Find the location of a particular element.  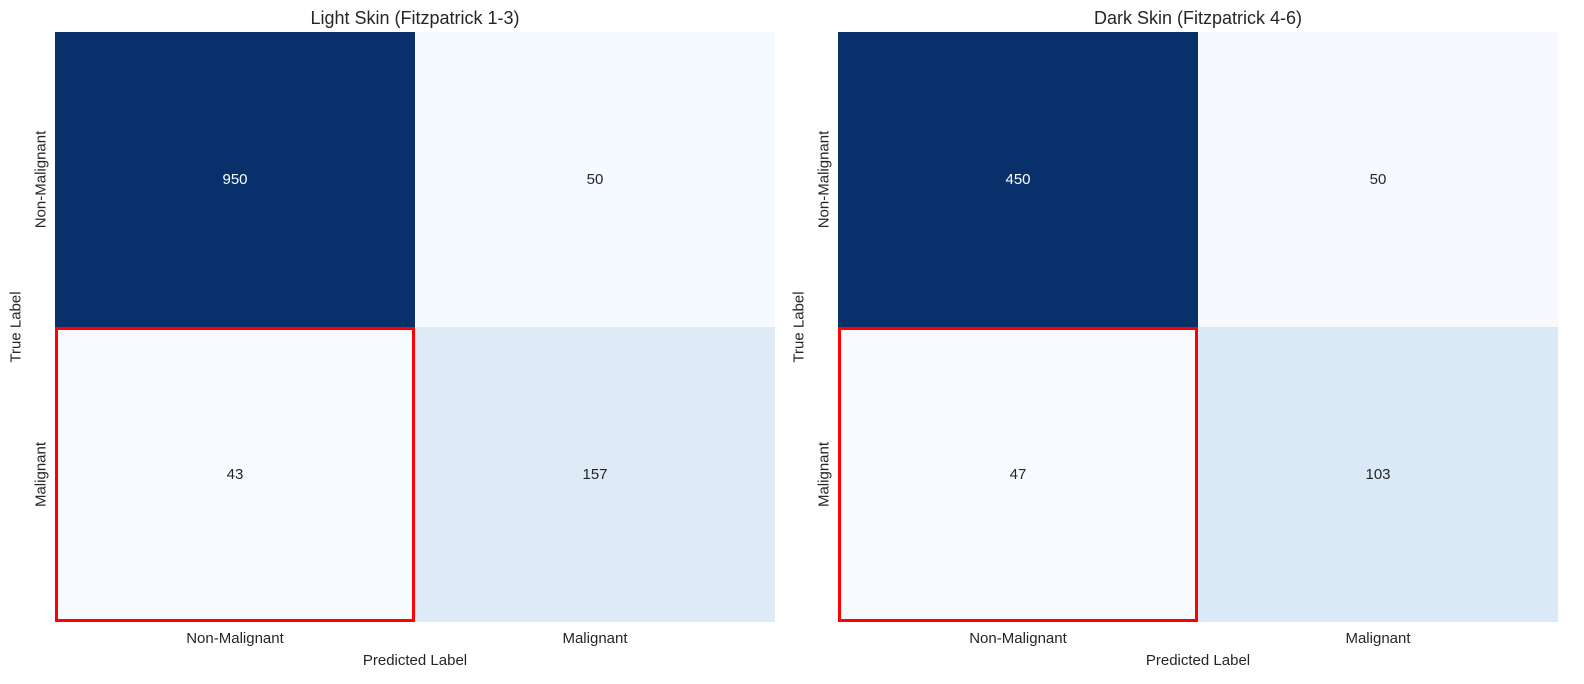

cell-value-r1-c0: 43 is located at coordinates (235, 474).